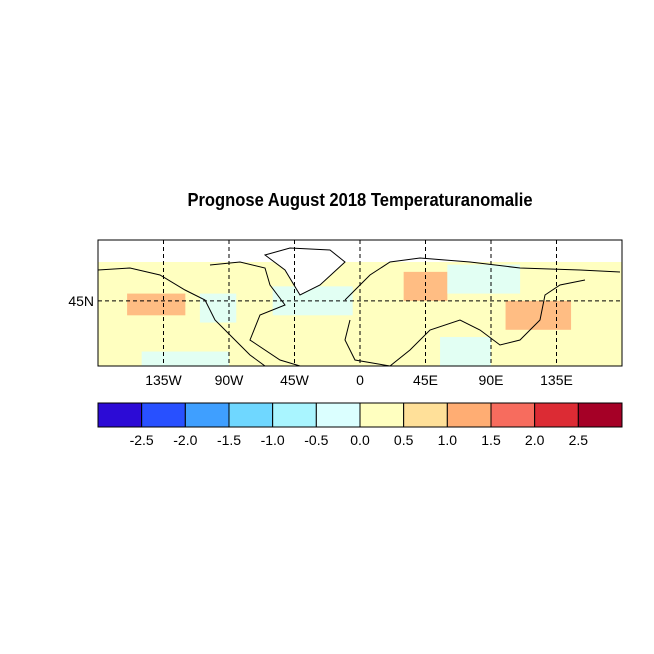  I want to click on chart-title: Prognose August 2018 Temperaturanomalie, so click(360, 200).